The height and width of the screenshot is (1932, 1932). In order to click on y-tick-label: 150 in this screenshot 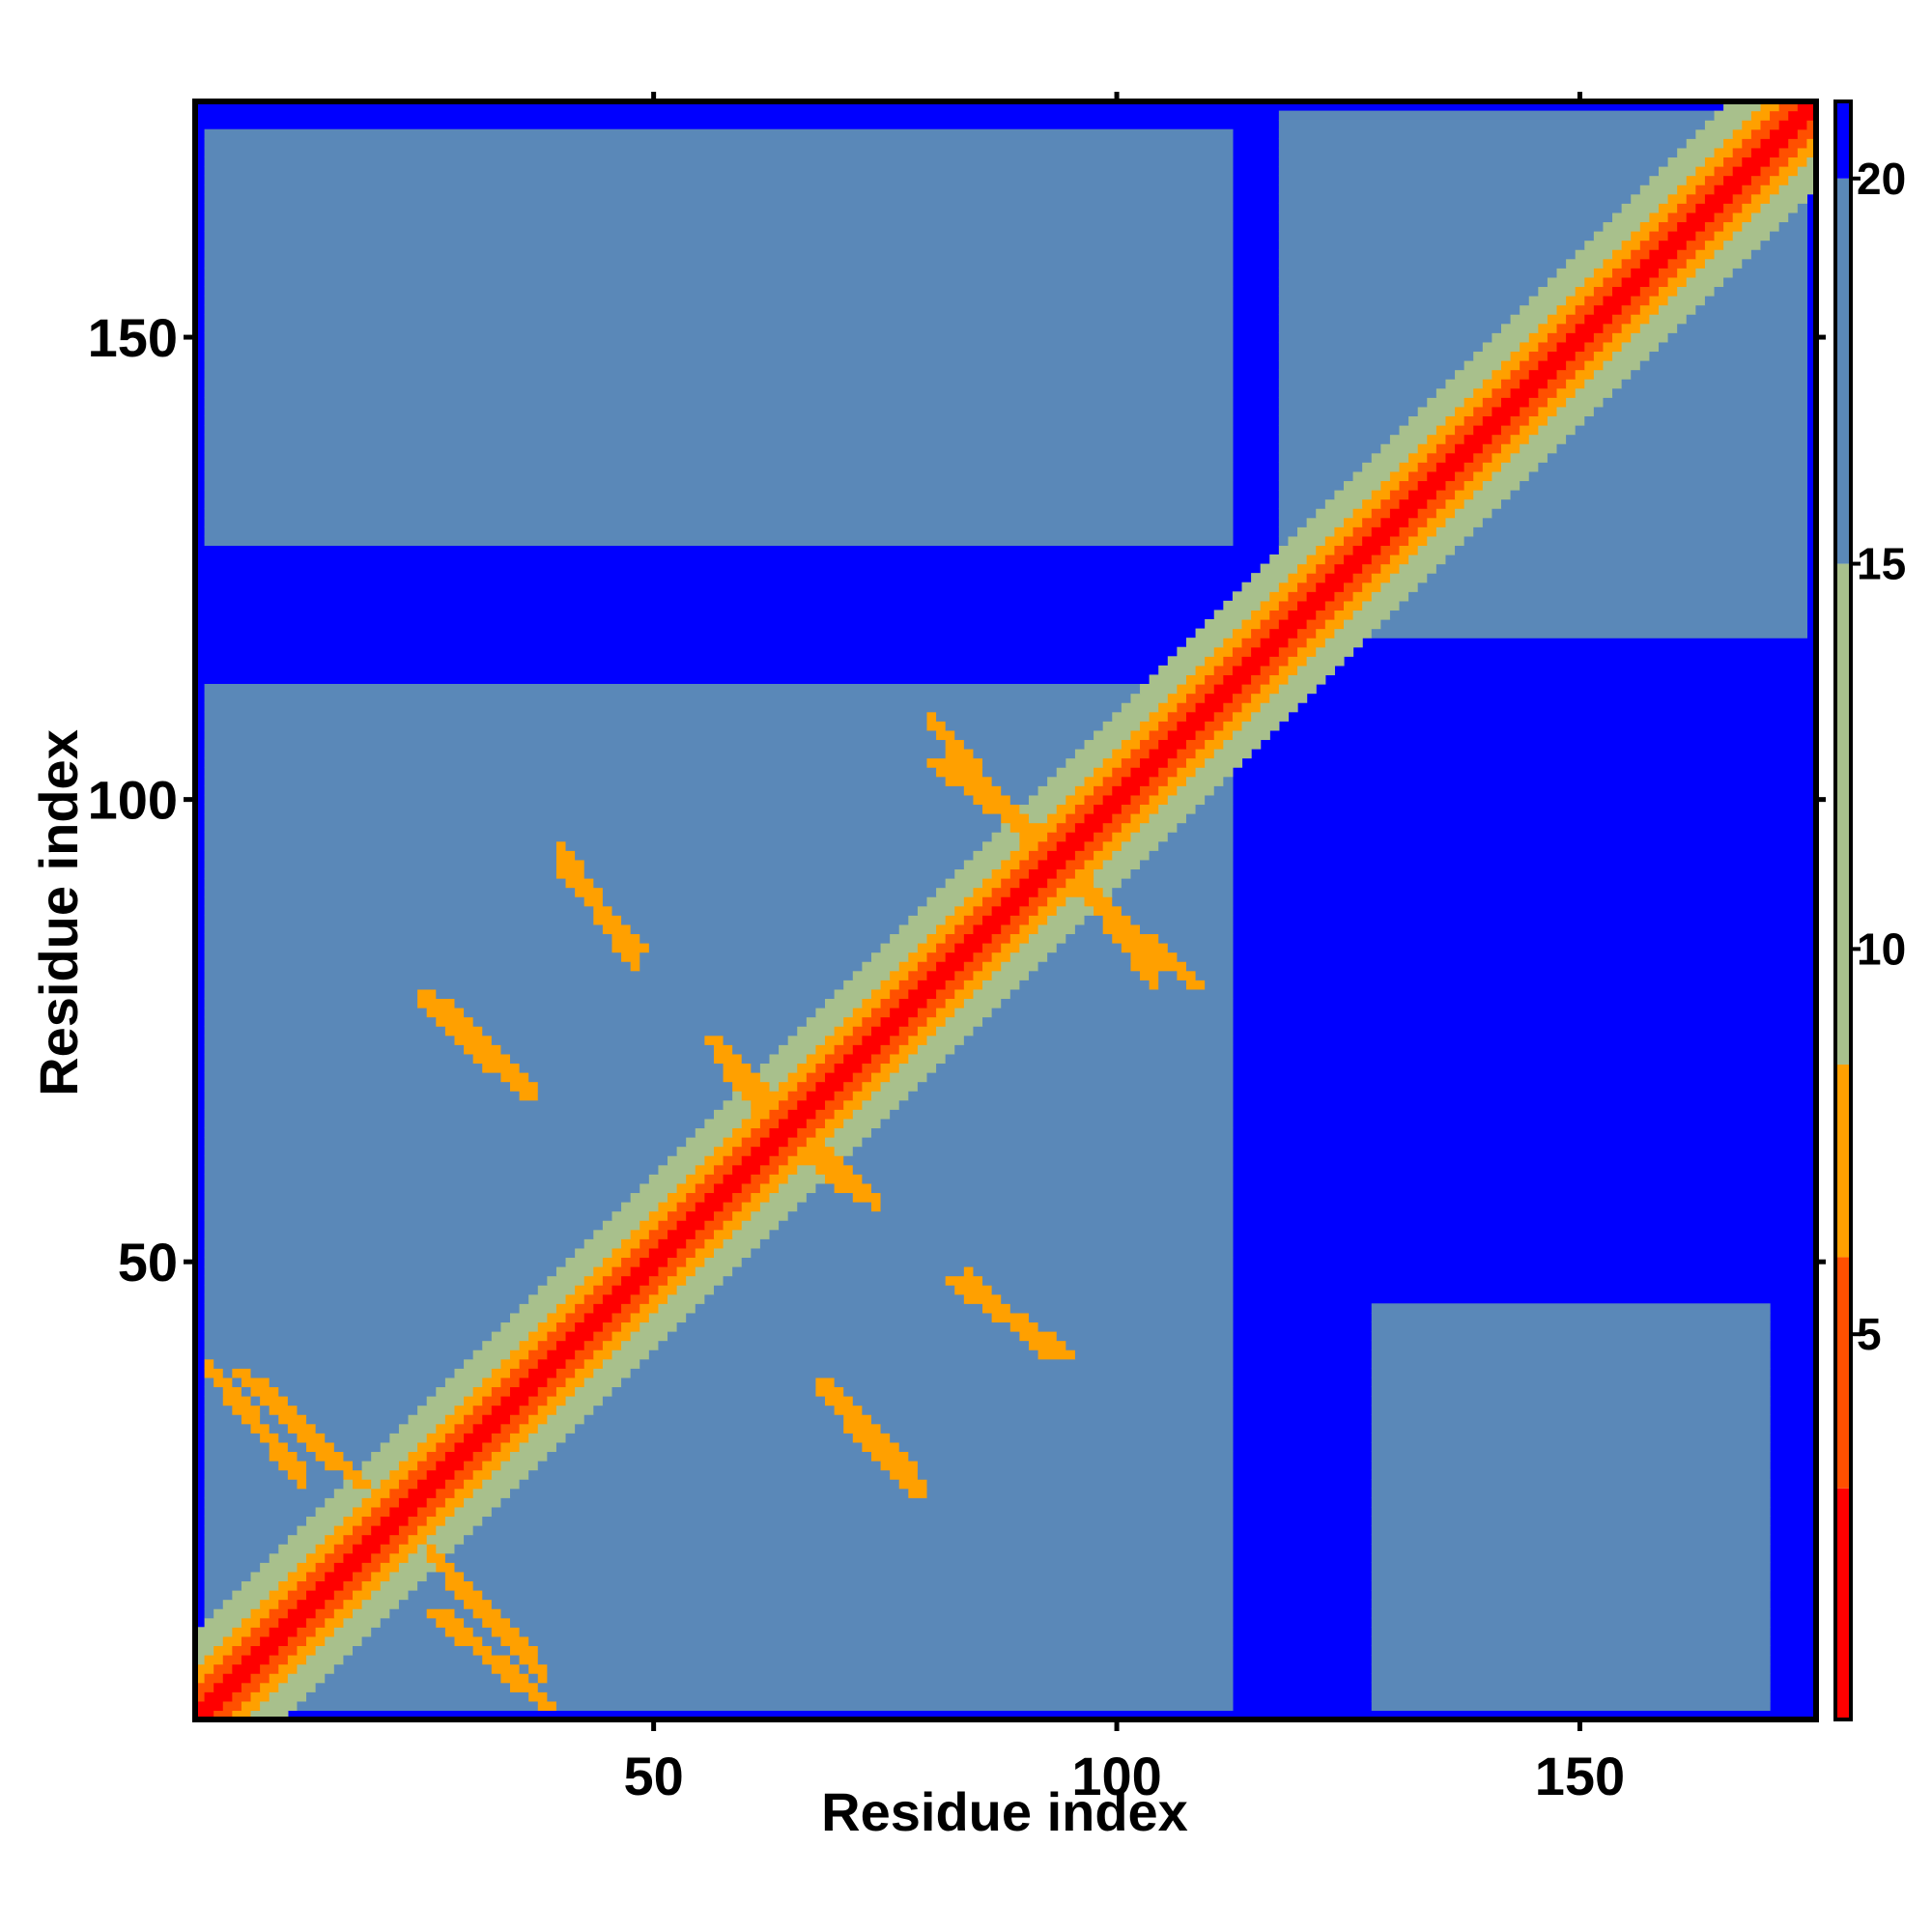, I will do `click(133, 337)`.